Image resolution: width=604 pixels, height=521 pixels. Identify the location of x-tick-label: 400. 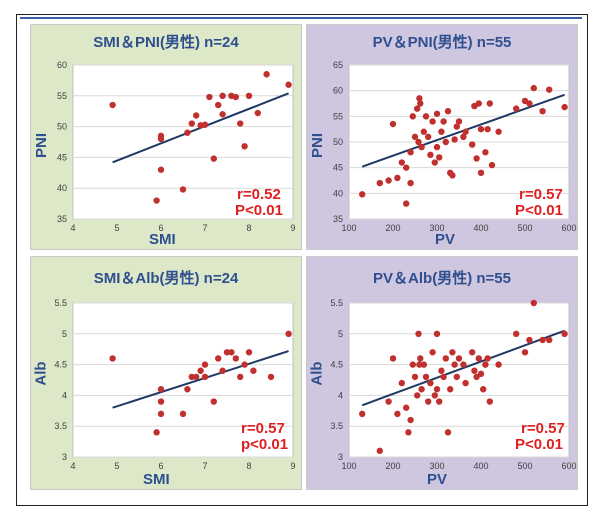
(480, 466).